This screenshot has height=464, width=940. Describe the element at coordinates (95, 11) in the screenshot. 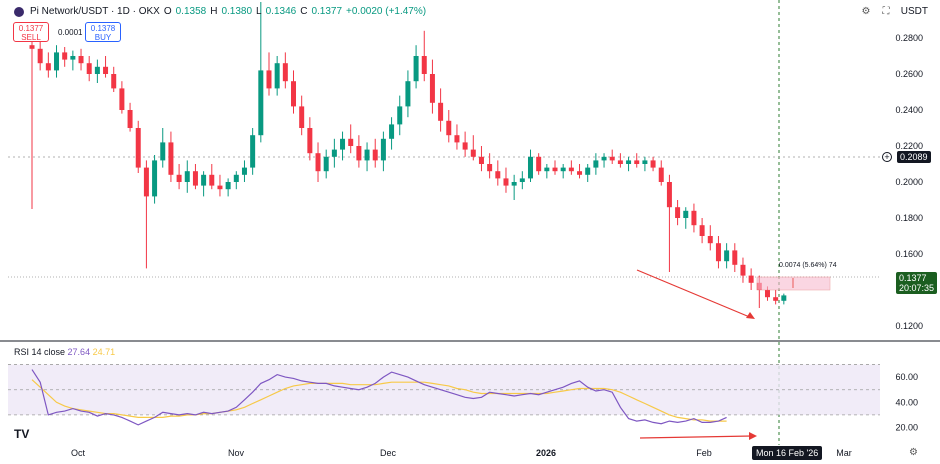

I see `symbol-label: Pi Network/USDT · 1D · OKX` at that location.